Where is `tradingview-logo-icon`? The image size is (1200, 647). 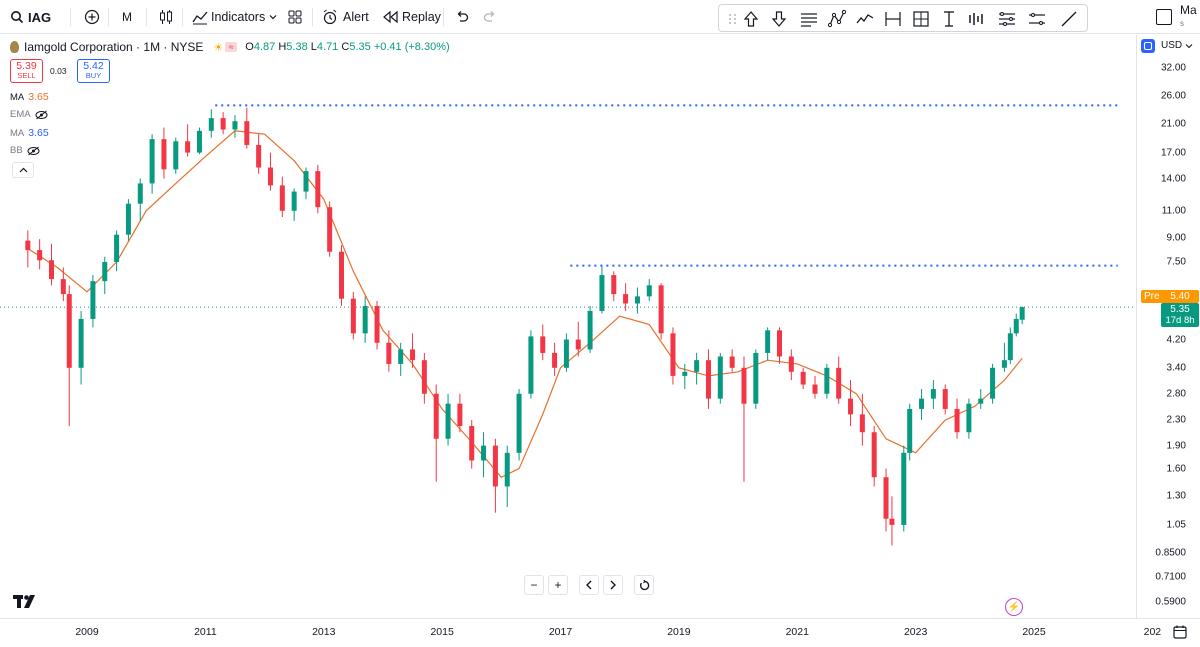
tradingview-logo-icon is located at coordinates (24, 601).